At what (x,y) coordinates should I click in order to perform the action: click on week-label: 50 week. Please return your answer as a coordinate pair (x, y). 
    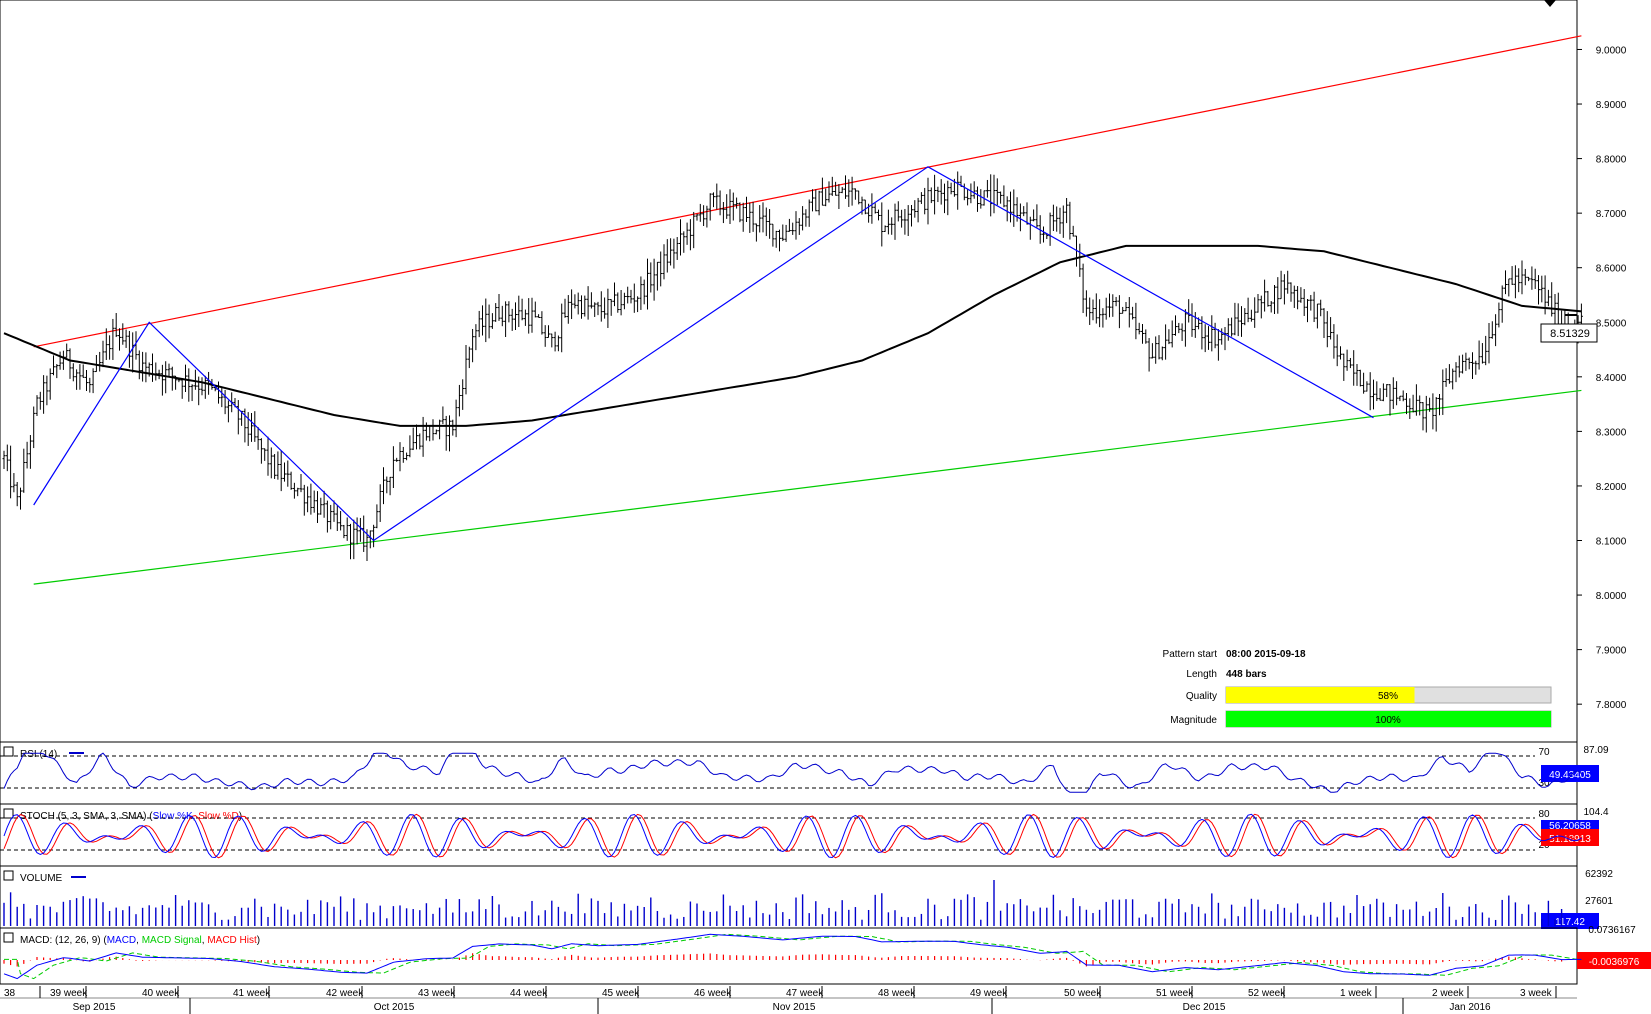
    Looking at the image, I should click on (1083, 993).